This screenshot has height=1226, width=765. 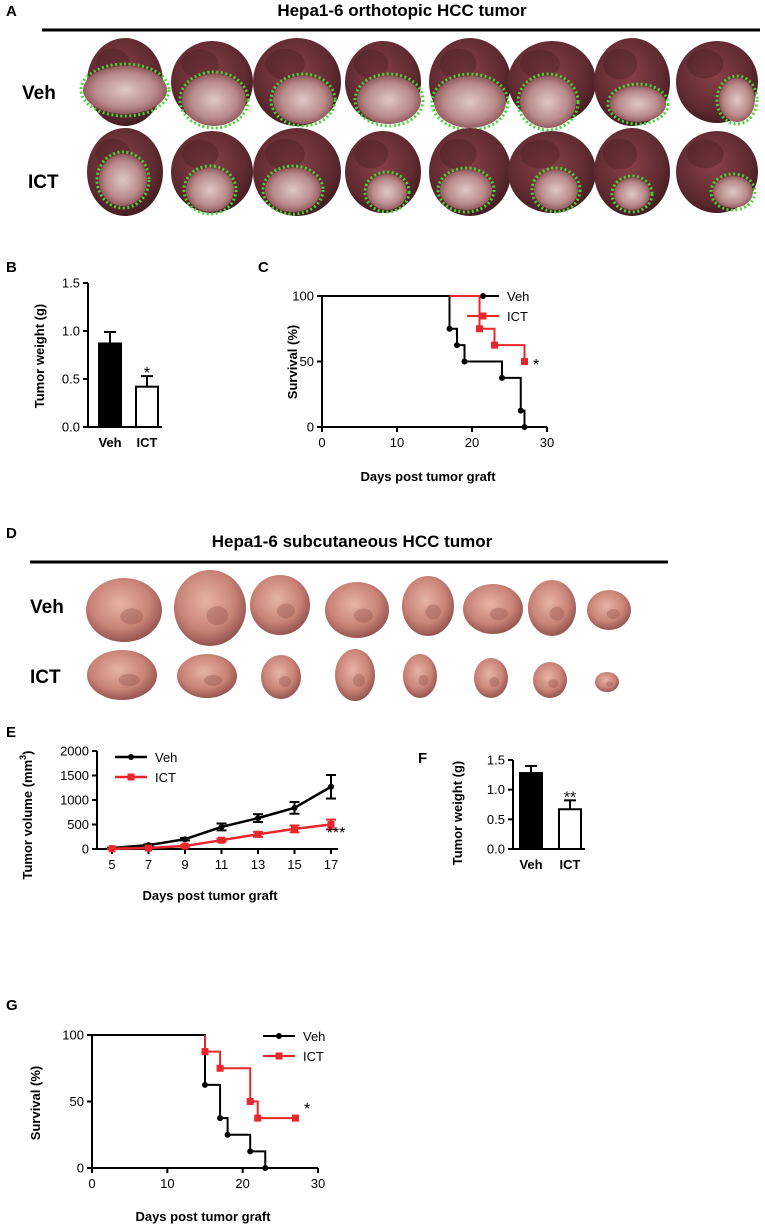 What do you see at coordinates (35, 1103) in the screenshot?
I see `chart-g-ylabel: Survival (%)` at bounding box center [35, 1103].